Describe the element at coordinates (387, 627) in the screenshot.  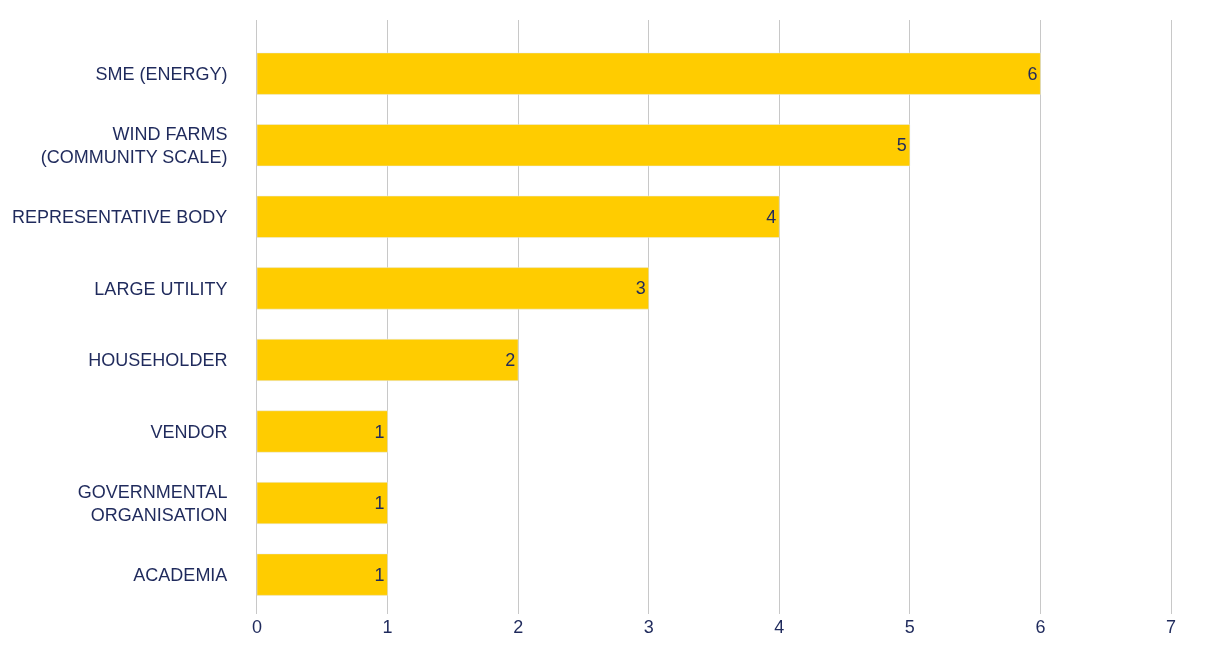
I see `x-tick-label: 1` at that location.